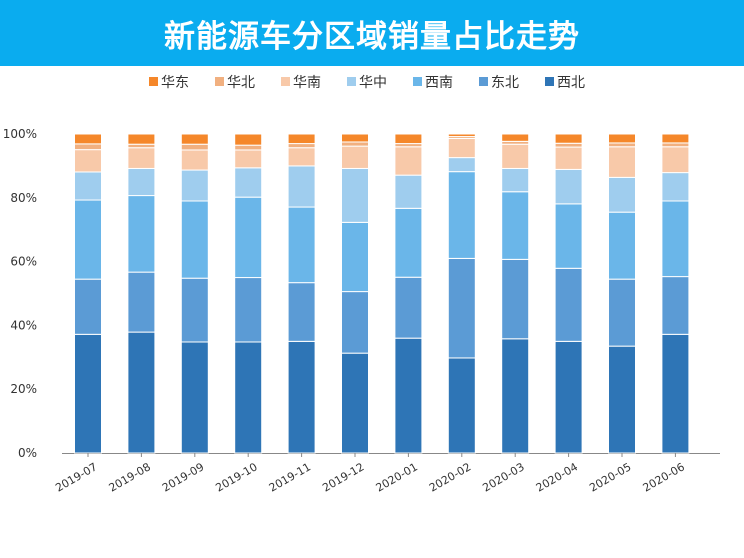 The height and width of the screenshot is (558, 744). What do you see at coordinates (461, 135) in the screenshot?
I see `bar-segment-华东-2020-02` at bounding box center [461, 135].